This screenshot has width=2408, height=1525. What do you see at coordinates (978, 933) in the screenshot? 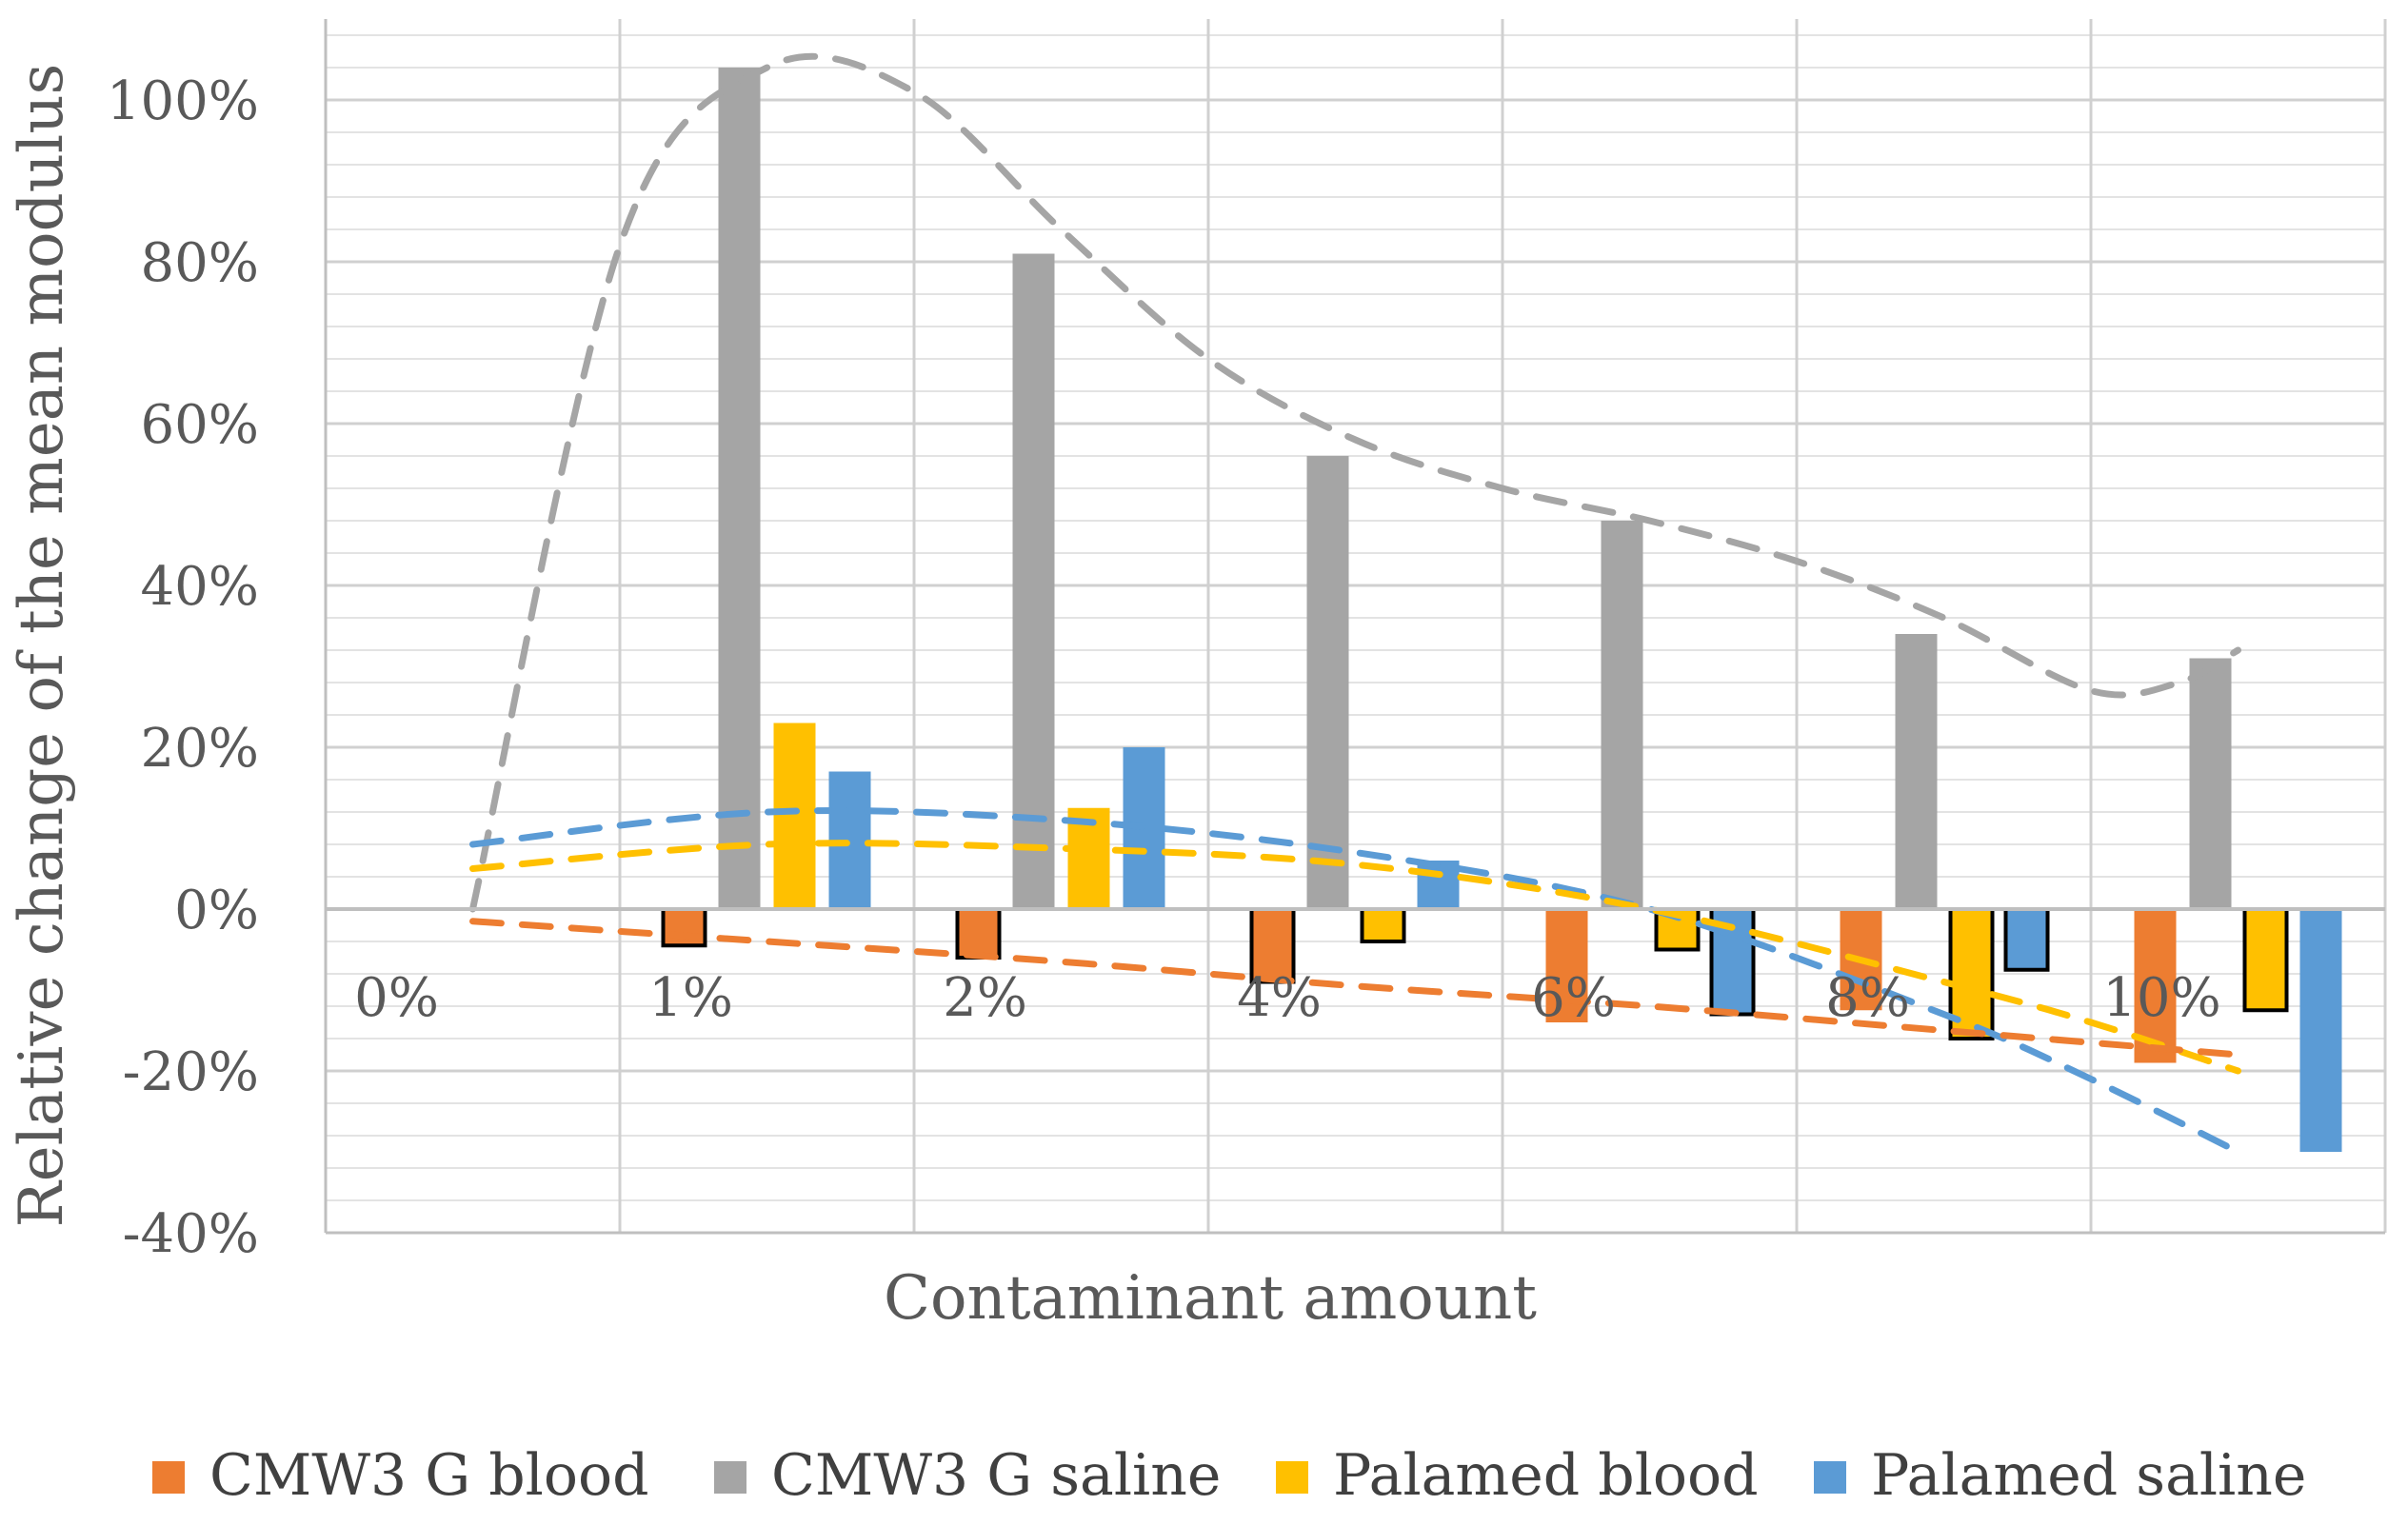
I see `bar-cmw3-g-blood-2pct` at bounding box center [978, 933].